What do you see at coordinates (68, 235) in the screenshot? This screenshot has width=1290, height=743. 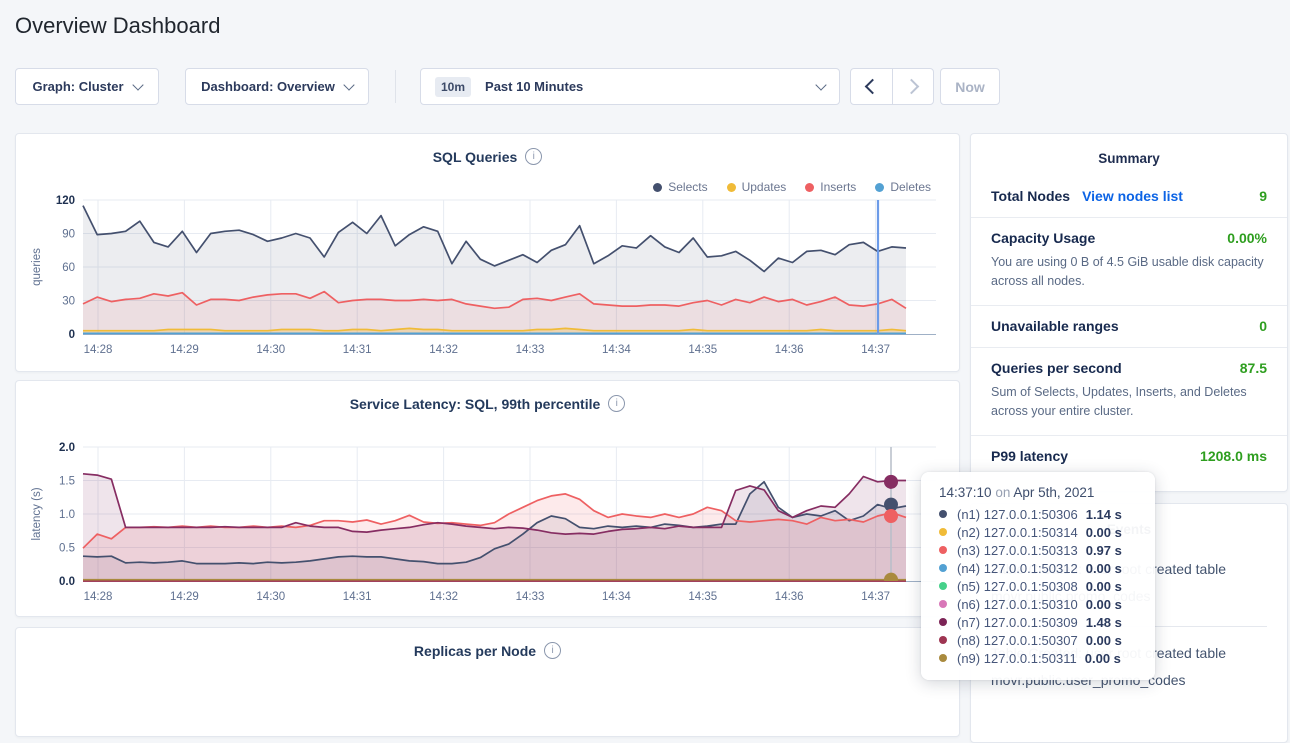 I see `svg-text: 90` at bounding box center [68, 235].